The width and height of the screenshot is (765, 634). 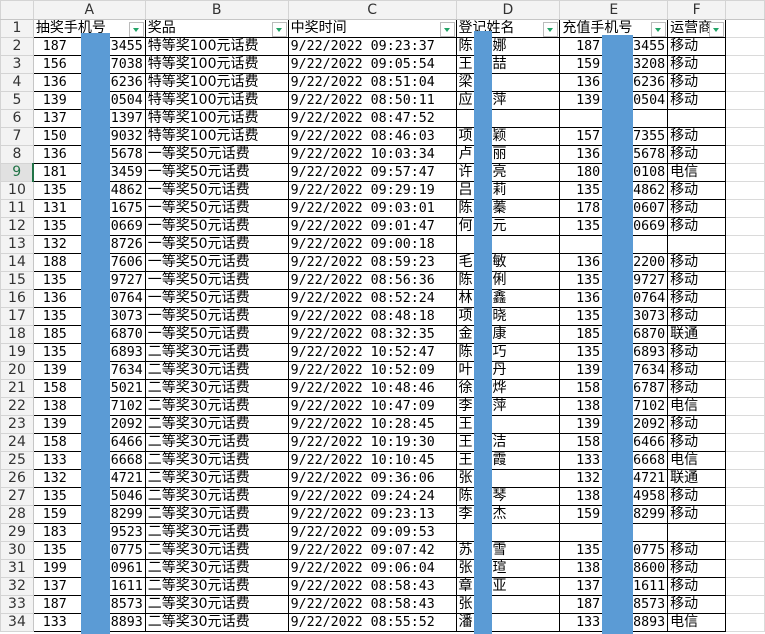 I want to click on cell-win-time: 9/22/2022 09:57:47, so click(x=372, y=172).